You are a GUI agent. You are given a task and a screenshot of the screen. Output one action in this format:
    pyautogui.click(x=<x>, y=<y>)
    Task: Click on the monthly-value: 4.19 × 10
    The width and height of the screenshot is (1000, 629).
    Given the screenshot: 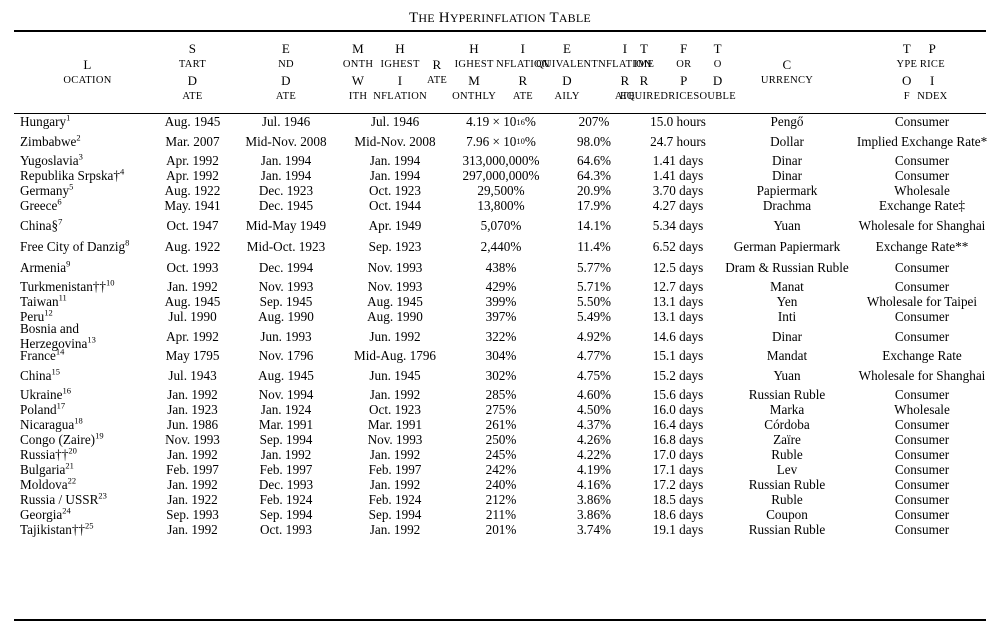 What is the action you would take?
    pyautogui.click(x=491, y=121)
    